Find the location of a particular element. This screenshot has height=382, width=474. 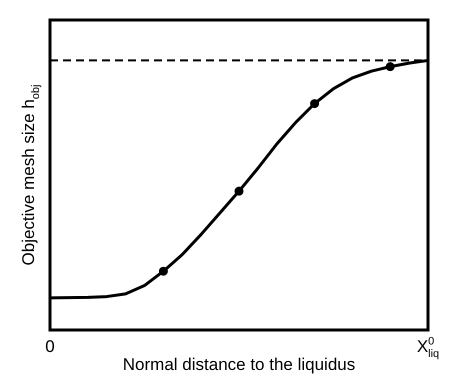

x-tick-label: 0 is located at coordinates (50, 346).